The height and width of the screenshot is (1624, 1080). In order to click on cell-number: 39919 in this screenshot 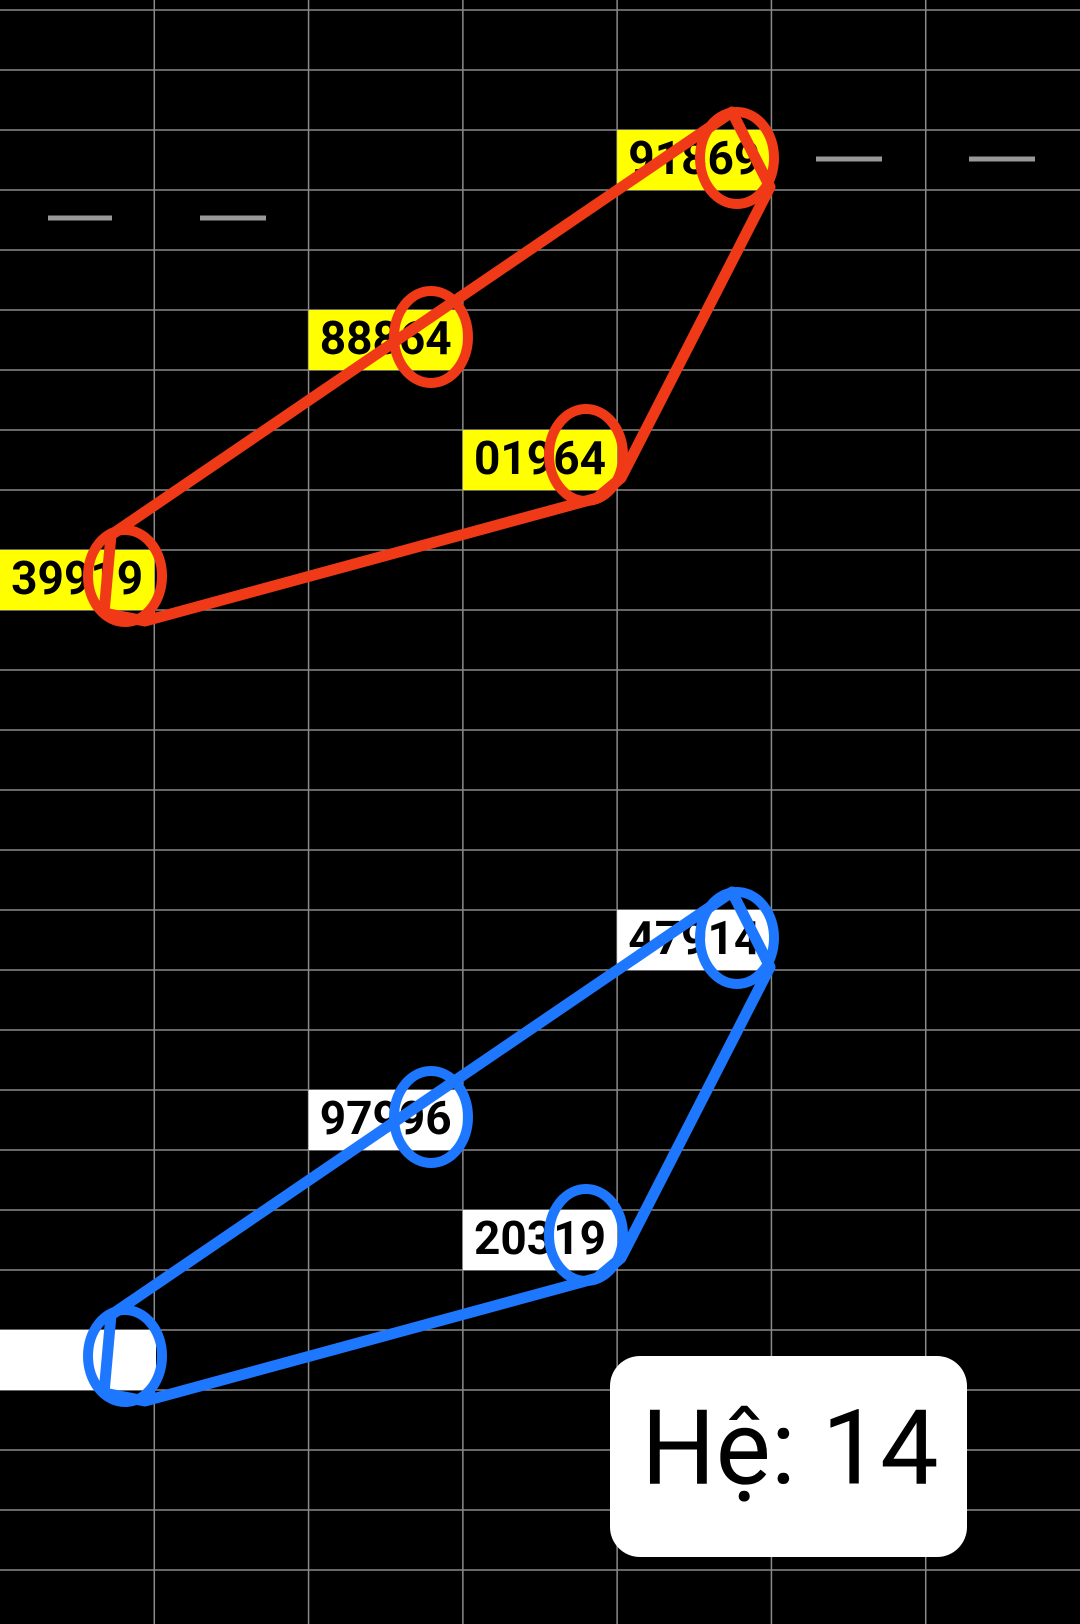, I will do `click(77, 579)`.